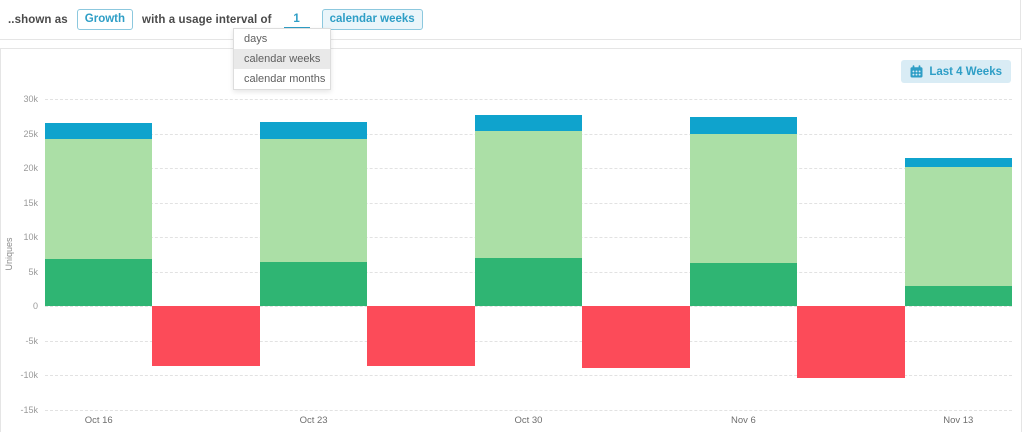 This screenshot has width=1024, height=432. Describe the element at coordinates (916, 71) in the screenshot. I see `calendar-icon` at that location.